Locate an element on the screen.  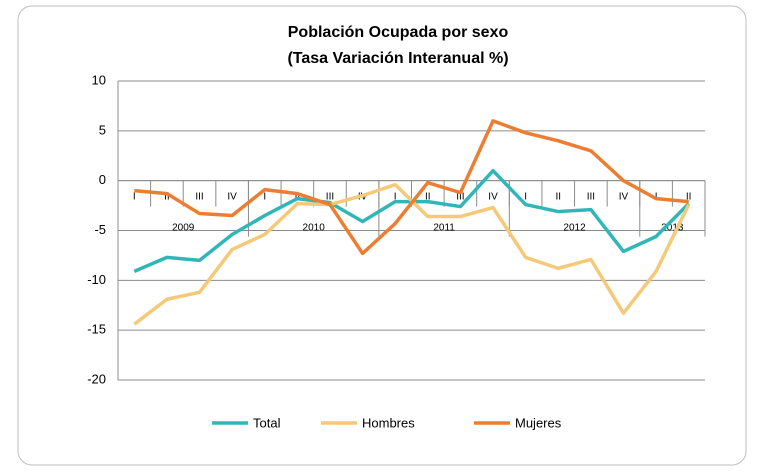
legend-label: Total is located at coordinates (267, 422).